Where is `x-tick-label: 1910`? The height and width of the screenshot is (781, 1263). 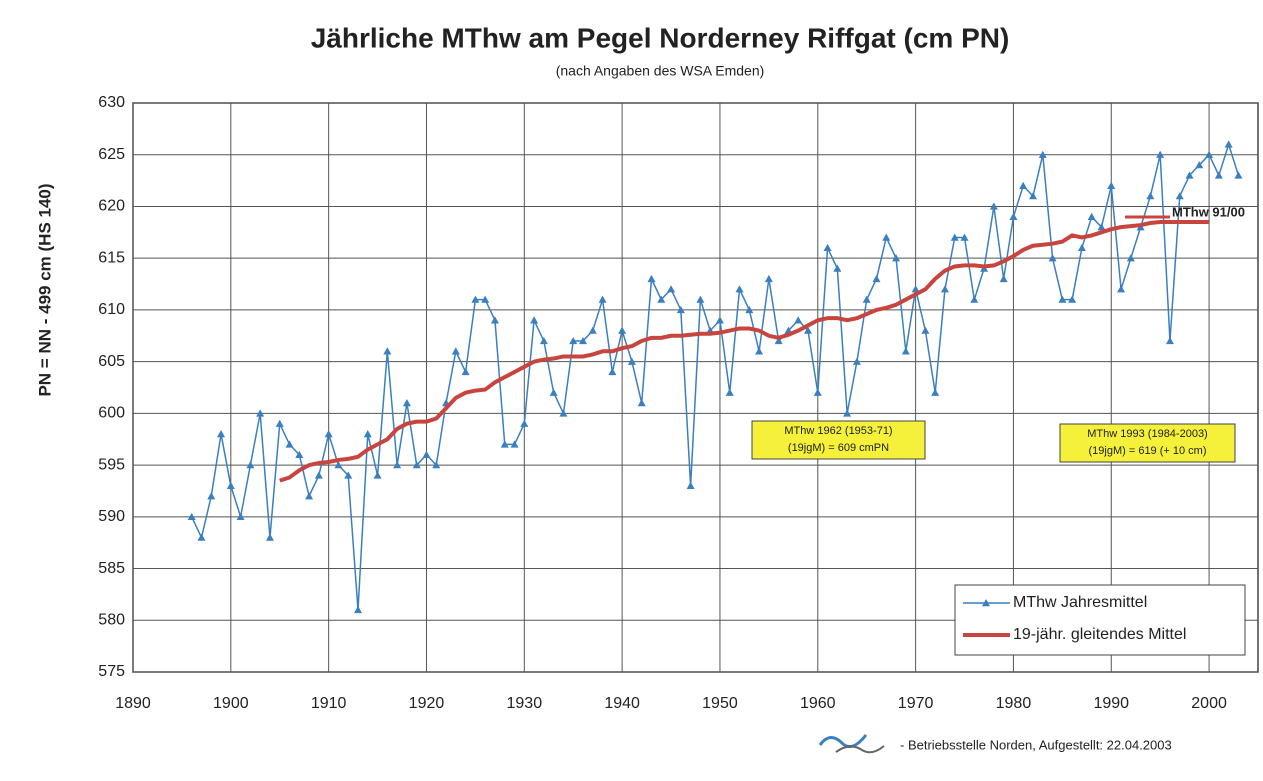 x-tick-label: 1910 is located at coordinates (329, 703).